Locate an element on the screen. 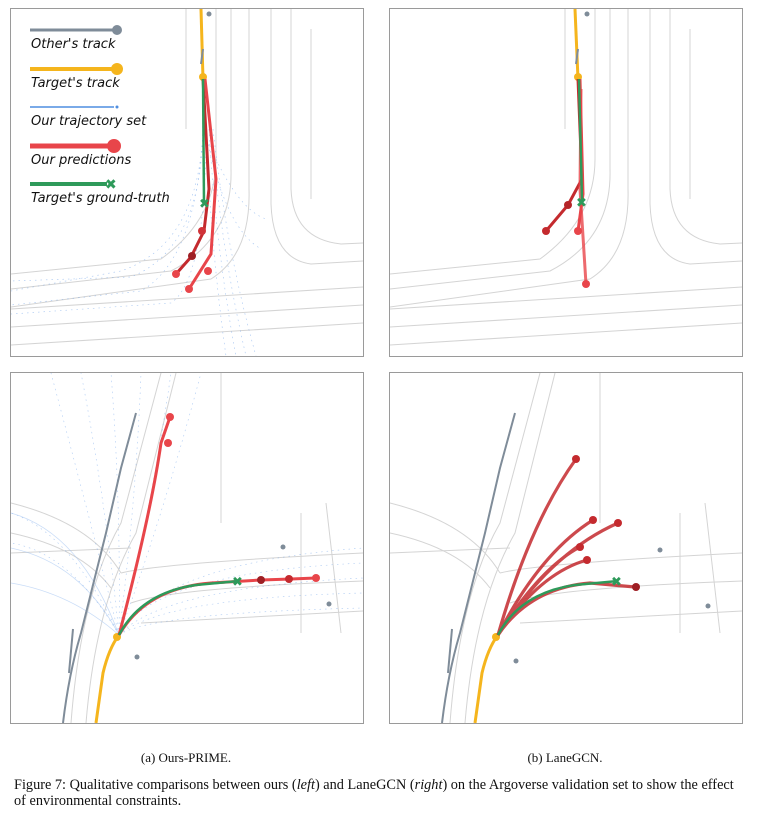  caption-text: ) and LaneGCN ( is located at coordinates (364, 785).